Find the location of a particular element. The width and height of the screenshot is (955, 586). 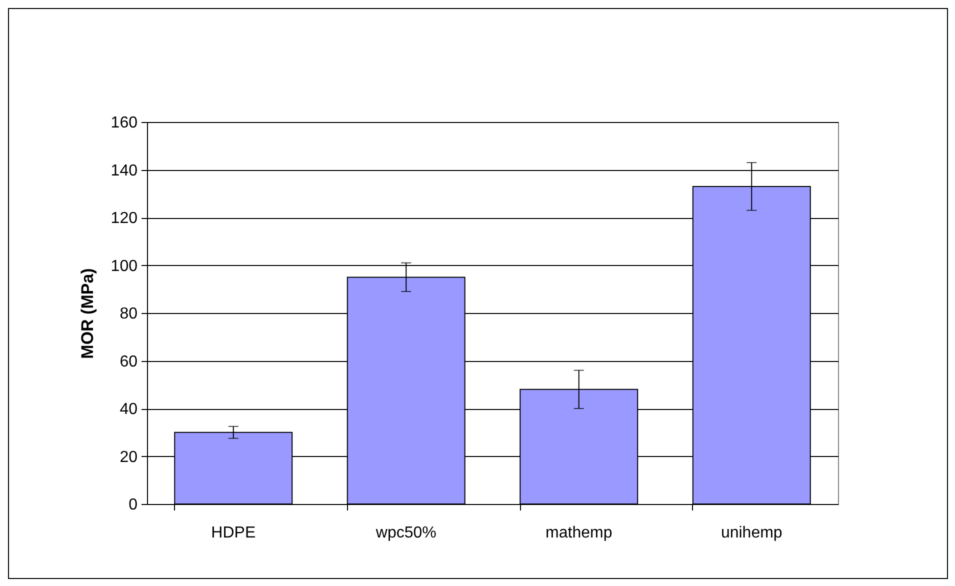

x-tick-label: HDPE is located at coordinates (233, 533).